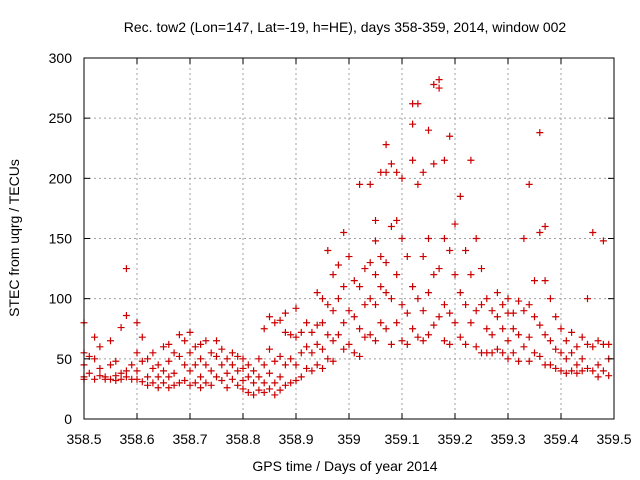 Image resolution: width=640 pixels, height=480 pixels. What do you see at coordinates (136, 439) in the screenshot?
I see `x-tick-label: 358.6` at bounding box center [136, 439].